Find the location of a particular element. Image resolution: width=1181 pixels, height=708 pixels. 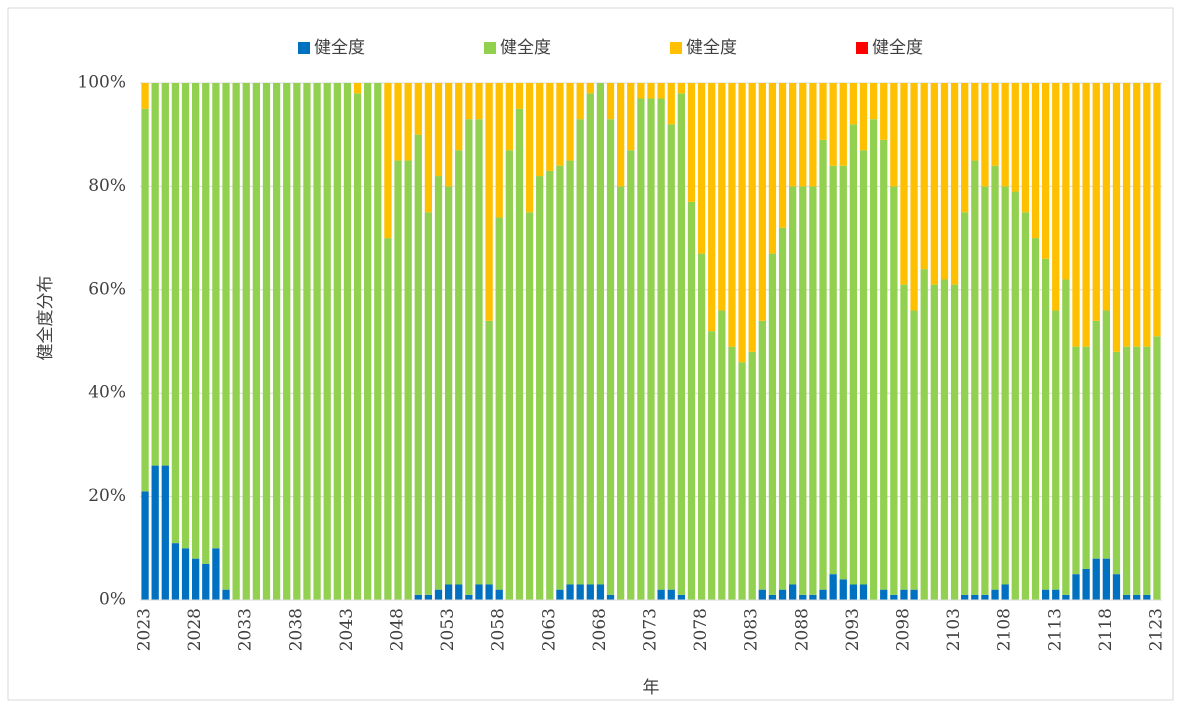

x-tick-label: 2058 is located at coordinates (499, 629).